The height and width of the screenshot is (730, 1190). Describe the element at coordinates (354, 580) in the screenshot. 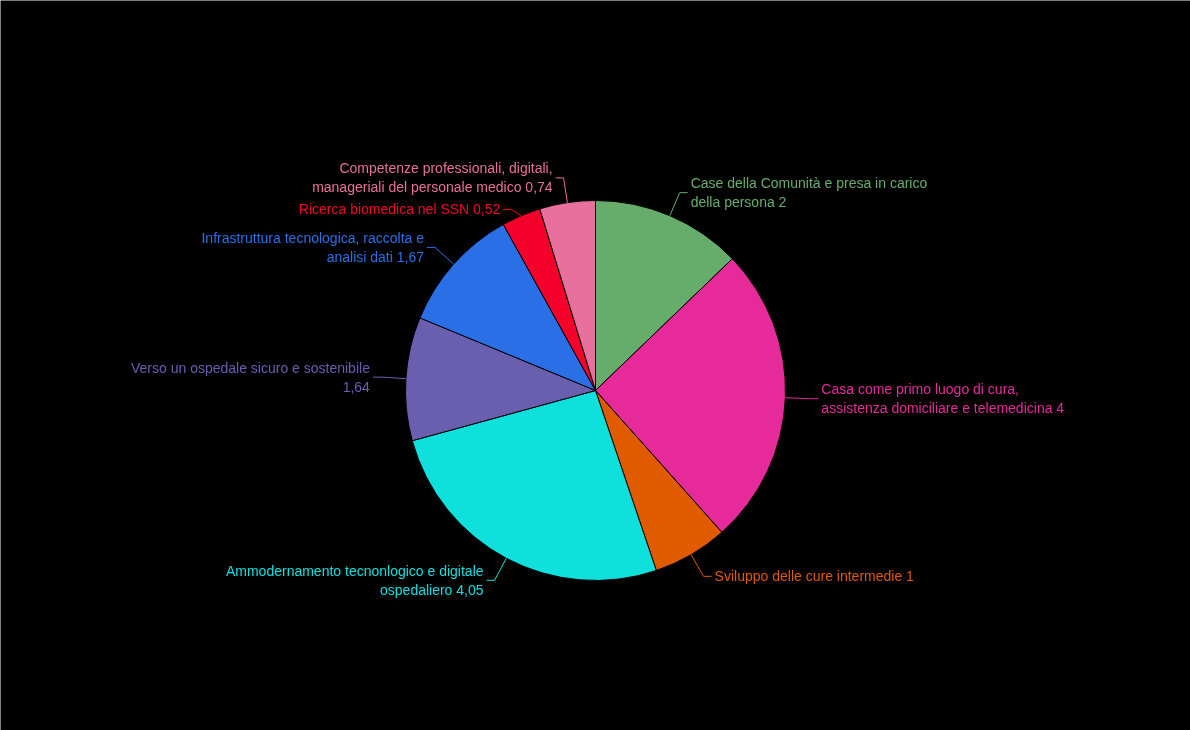

I see `slice-label: Ammodernamento tecnonlogico e digitale ospedaliero 4,05` at that location.